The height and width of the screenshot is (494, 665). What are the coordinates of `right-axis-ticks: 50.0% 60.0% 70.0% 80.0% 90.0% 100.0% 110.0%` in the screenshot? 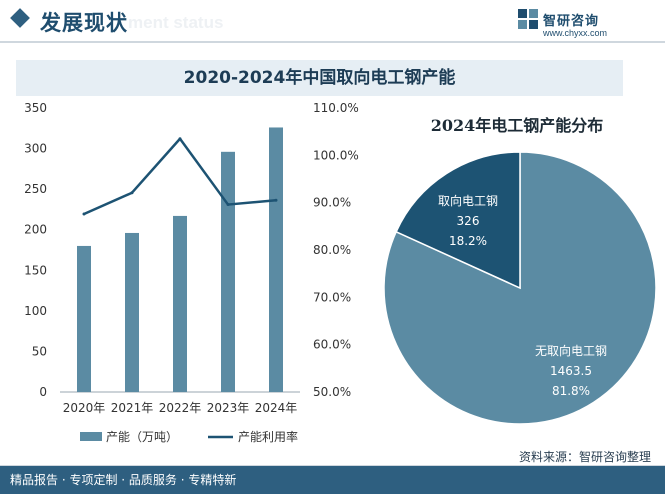 It's located at (336, 250).